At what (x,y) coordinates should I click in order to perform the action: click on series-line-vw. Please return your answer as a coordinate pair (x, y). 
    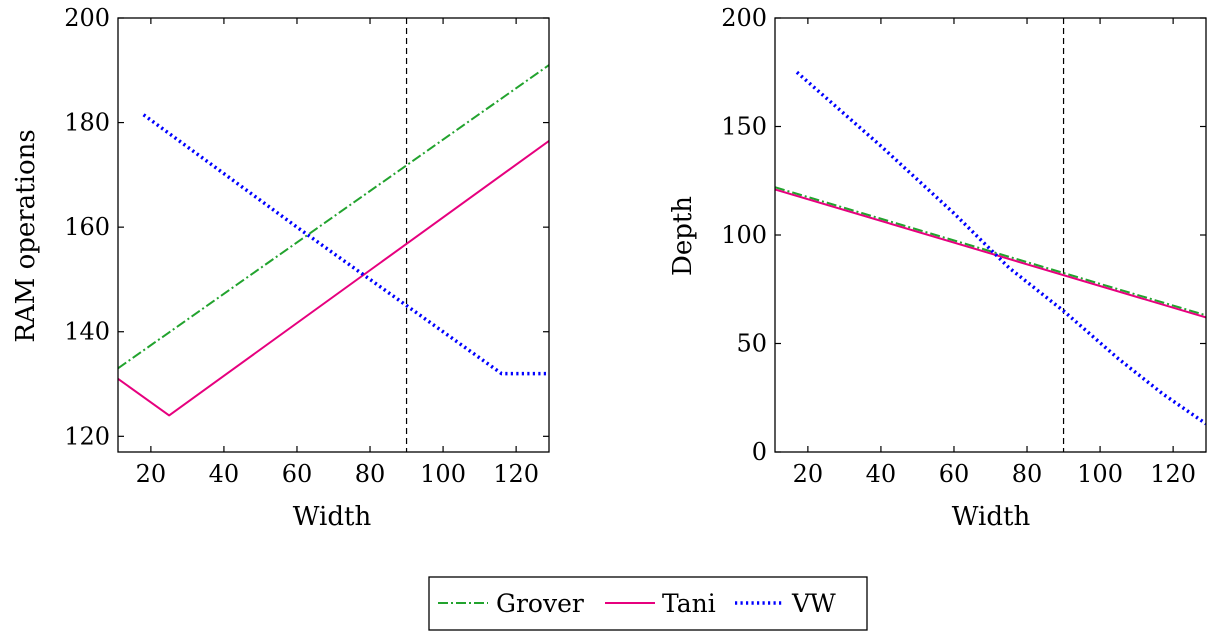
    Looking at the image, I should click on (345, 244).